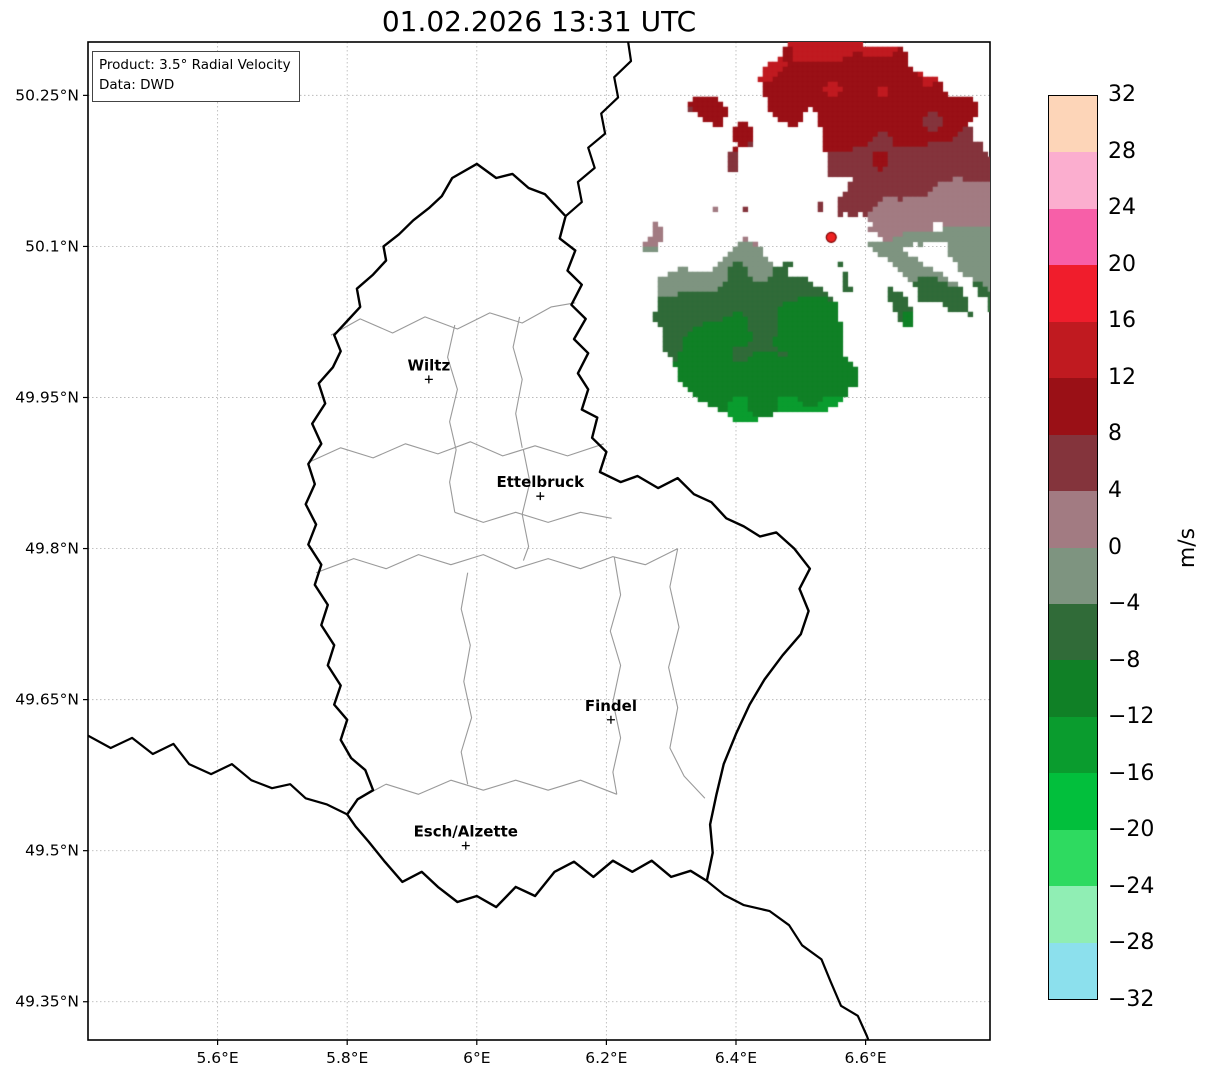  Describe the element at coordinates (606, 1058) in the screenshot. I see `x-tick-label: 6.2°E` at that location.